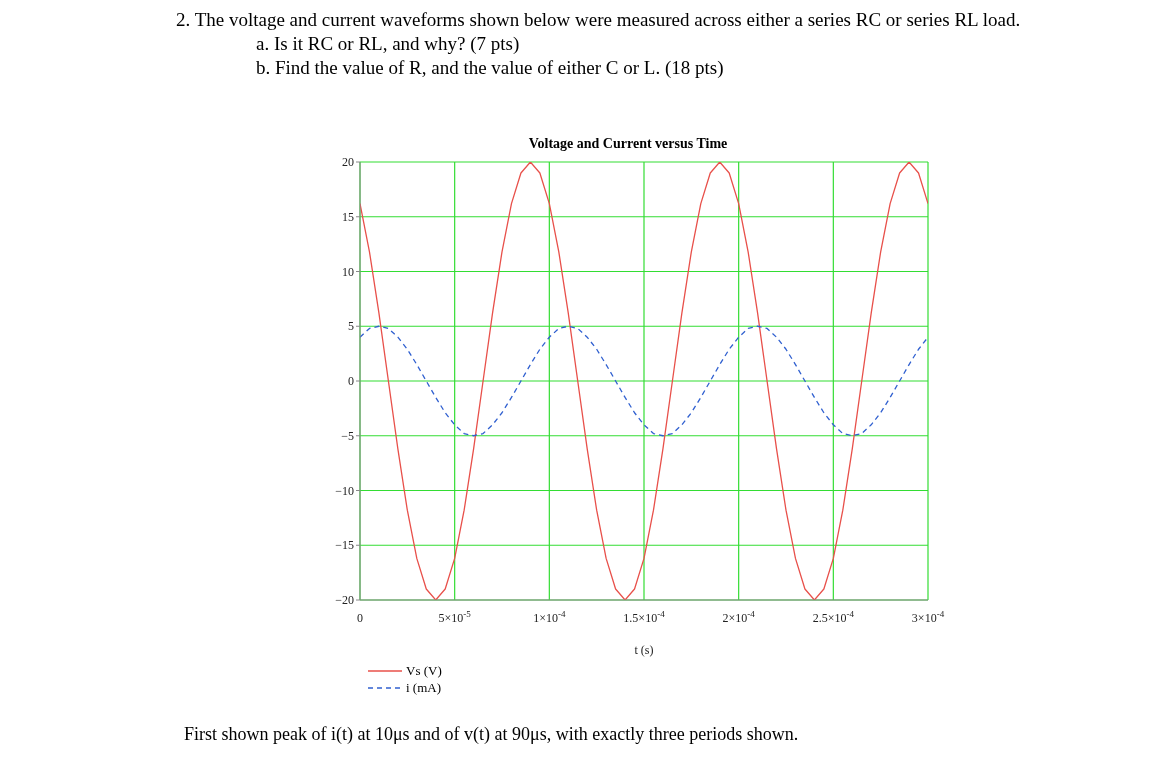 The image size is (1170, 765). I want to click on x-tick-label: 1.5×10$^{-4}$, so click(644, 617).